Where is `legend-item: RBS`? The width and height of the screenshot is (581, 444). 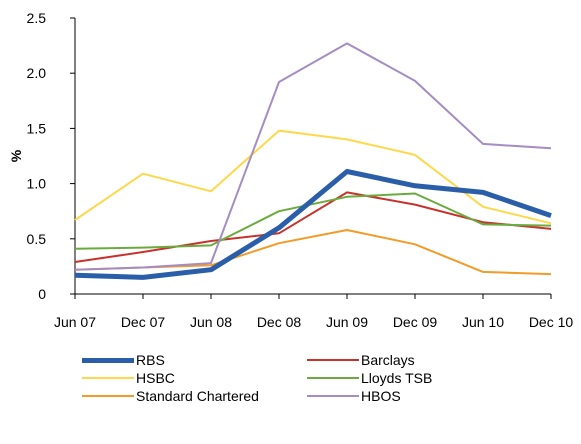
legend-item: RBS is located at coordinates (123, 360).